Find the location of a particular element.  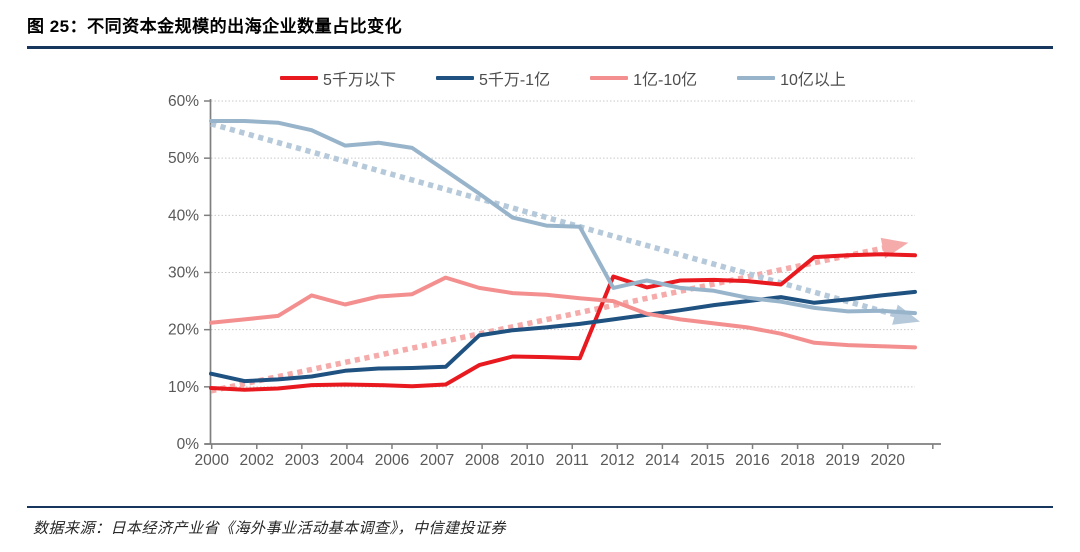

trendline-arrowhead-down-right is located at coordinates (906, 314).